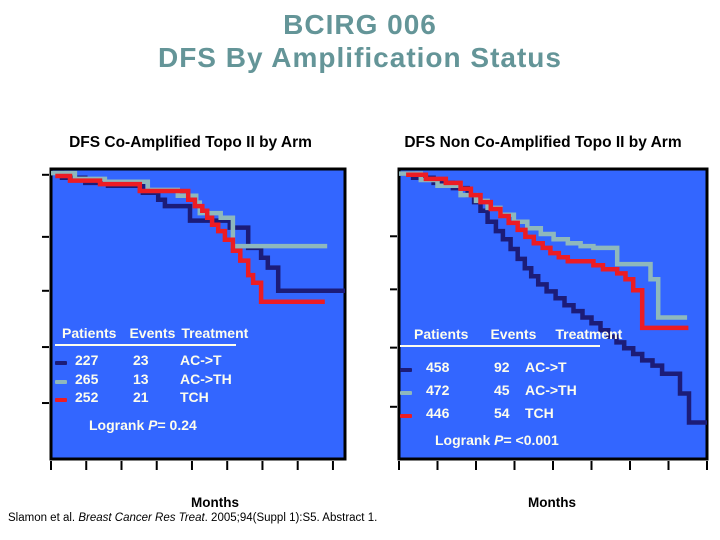 The image size is (720, 540). What do you see at coordinates (359, 57) in the screenshot?
I see `slide-title-line2: DFS By Amplification Status` at bounding box center [359, 57].